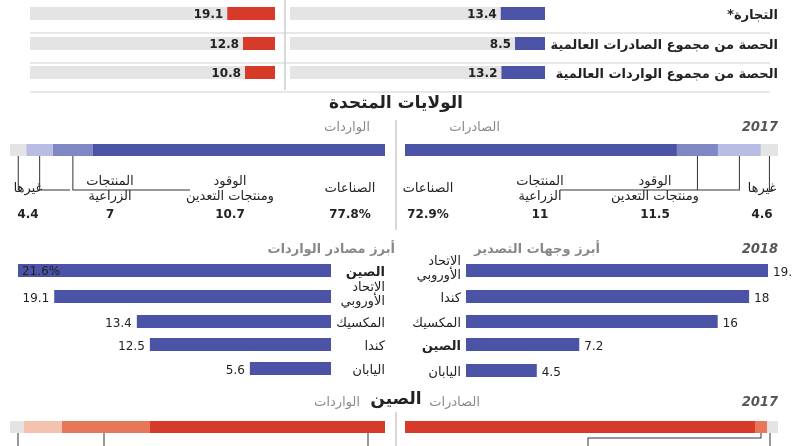  I want to click on destination-name: الصين, so click(441, 346).